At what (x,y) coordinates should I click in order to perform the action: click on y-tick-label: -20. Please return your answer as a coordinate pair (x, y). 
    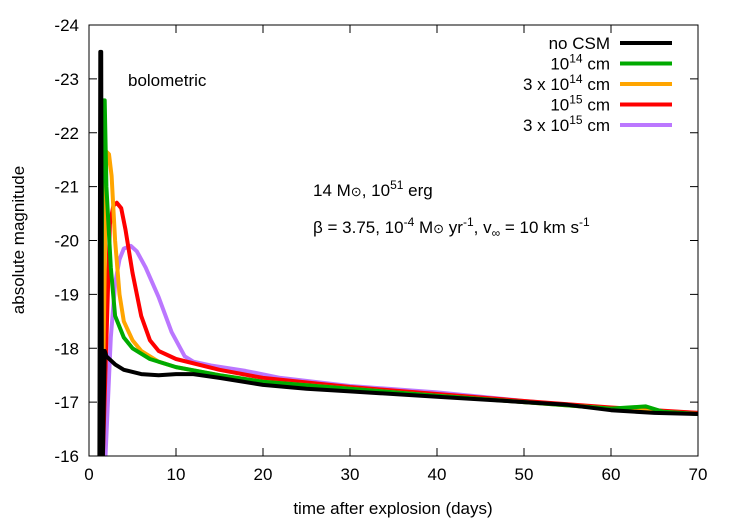
    Looking at the image, I should click on (66, 241).